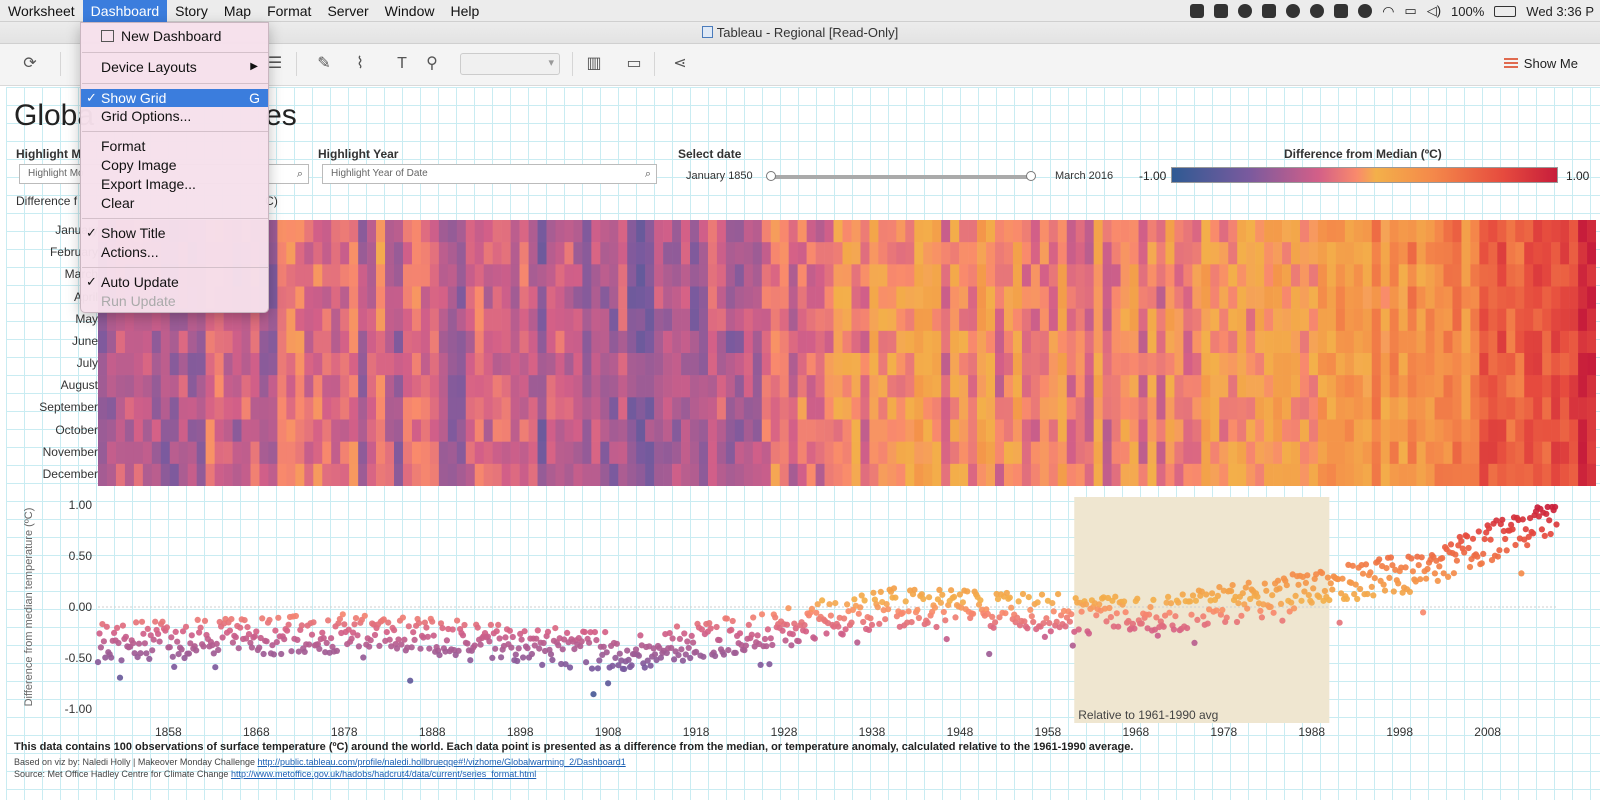 This screenshot has width=1600, height=800. What do you see at coordinates (594, 63) in the screenshot?
I see `chart-icon: ▥` at bounding box center [594, 63].